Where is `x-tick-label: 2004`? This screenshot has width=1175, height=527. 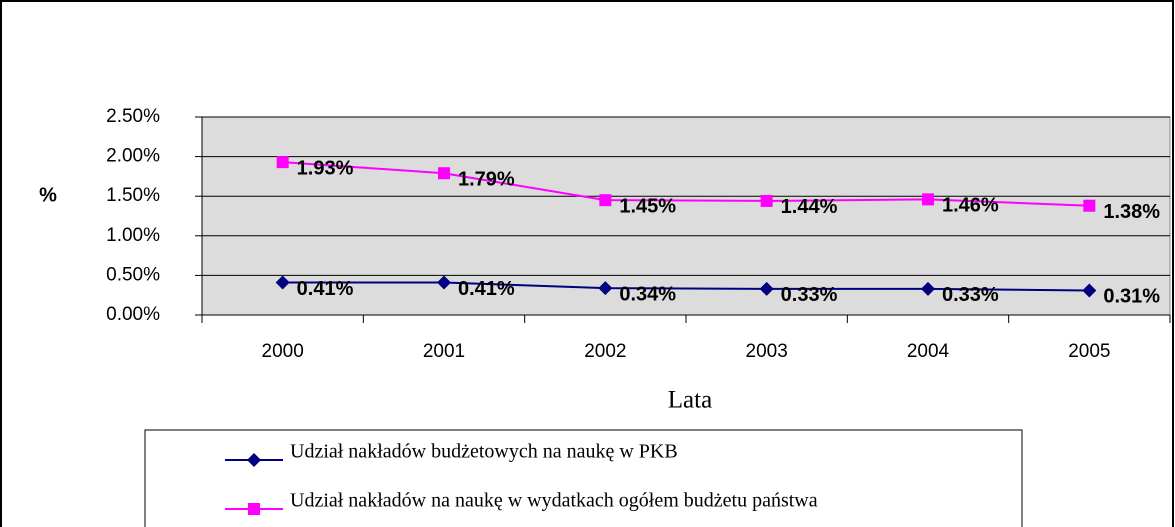
x-tick-label: 2004 is located at coordinates (928, 351).